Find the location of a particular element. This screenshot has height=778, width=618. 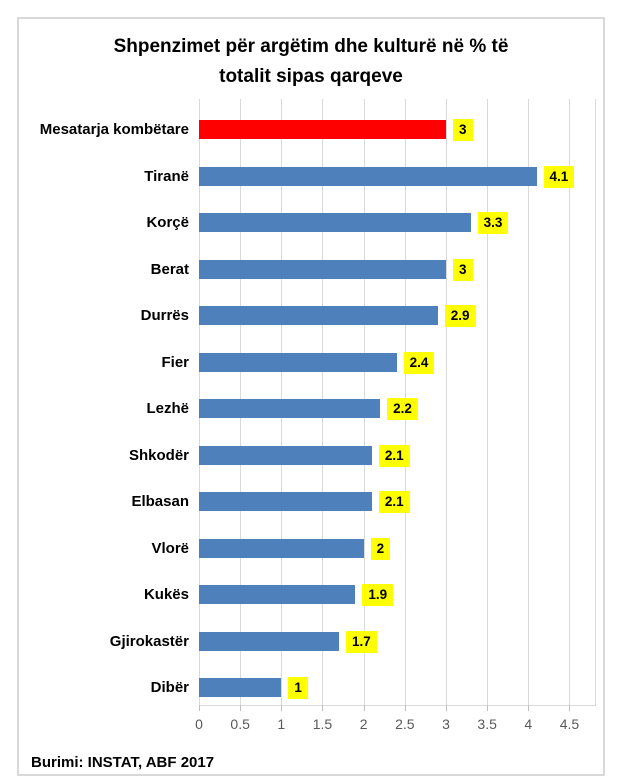

value-label: 4.1 is located at coordinates (559, 176).